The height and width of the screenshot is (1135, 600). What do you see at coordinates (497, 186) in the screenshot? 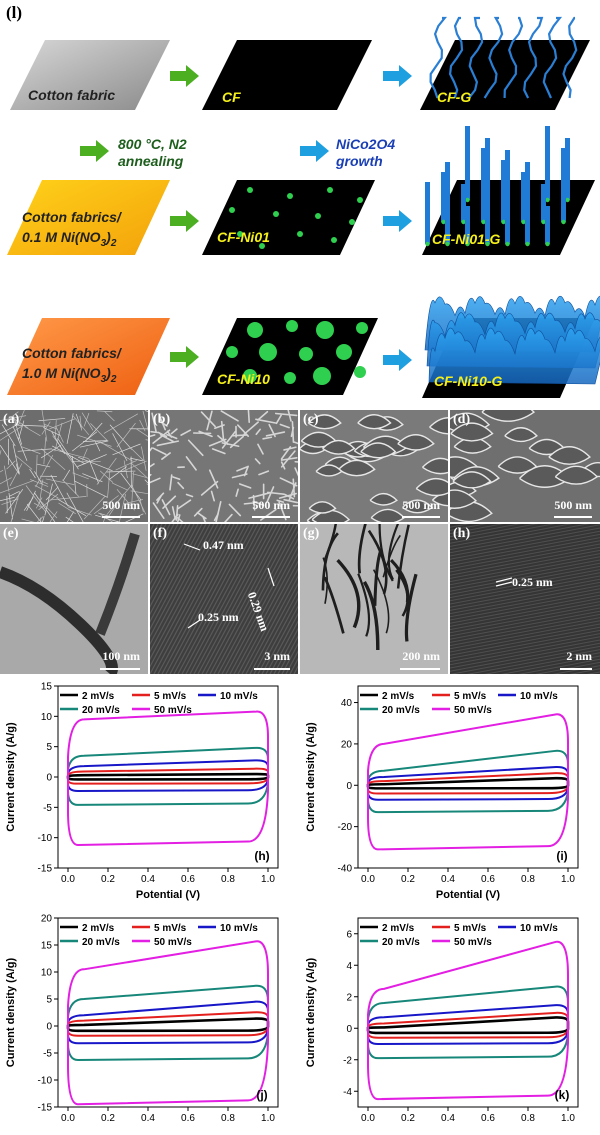
I see `nanorod-array` at bounding box center [497, 186].